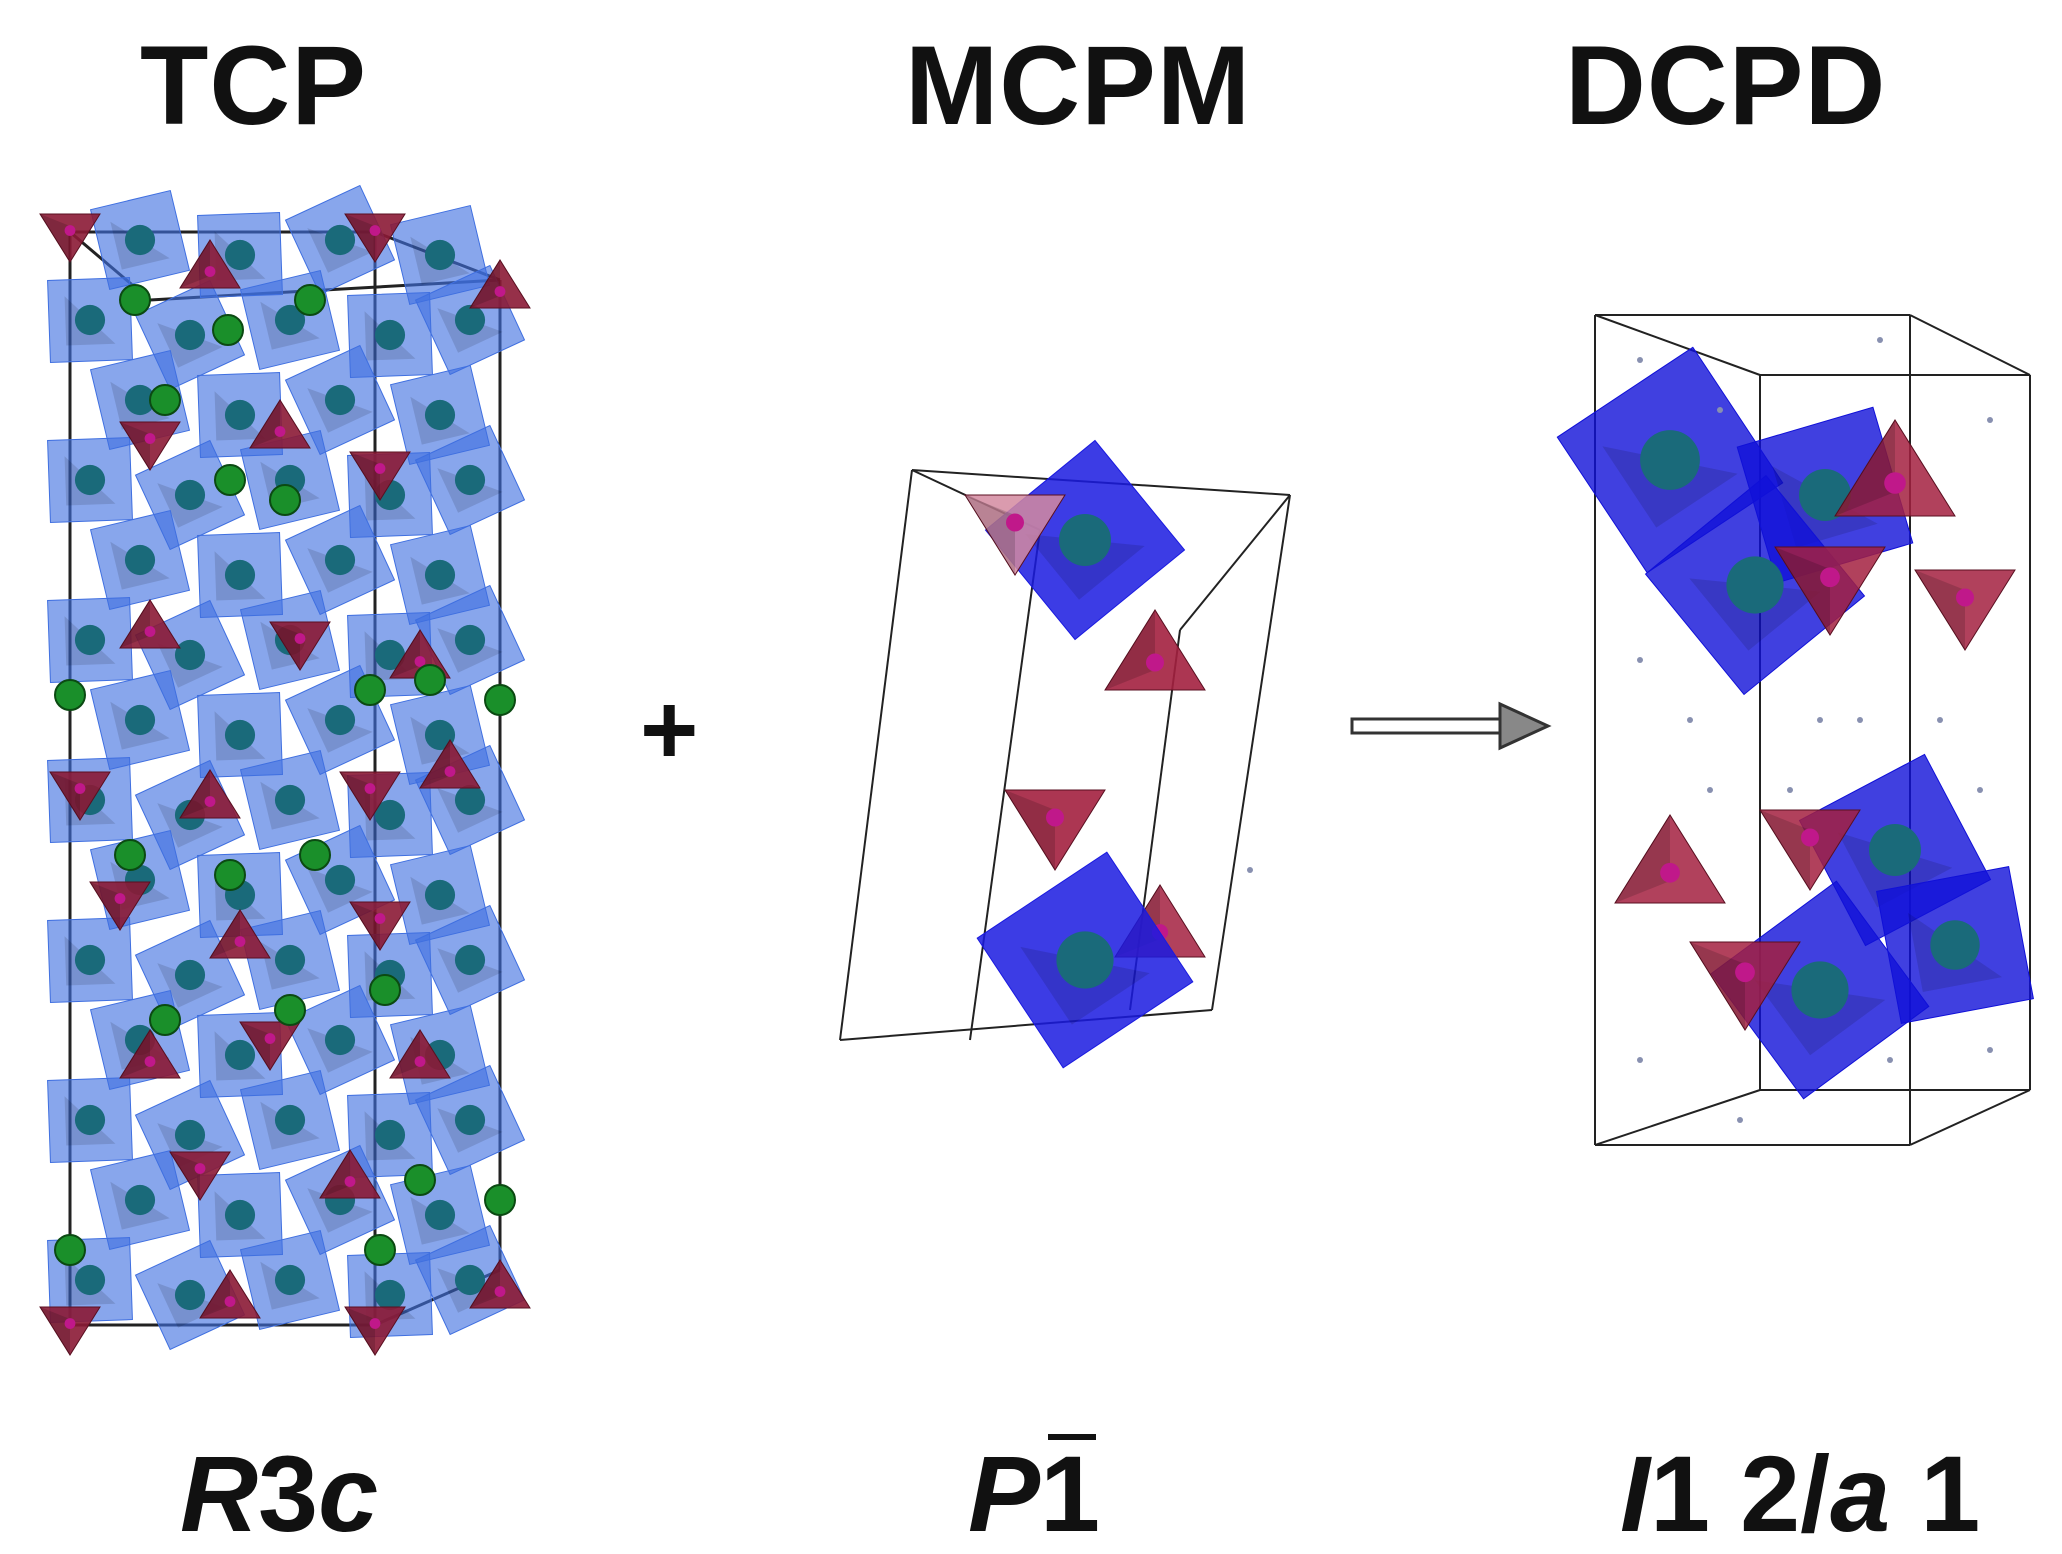 The image size is (2062, 1554). Describe the element at coordinates (1451, 726) in the screenshot. I see `right-arrow-icon` at that location.